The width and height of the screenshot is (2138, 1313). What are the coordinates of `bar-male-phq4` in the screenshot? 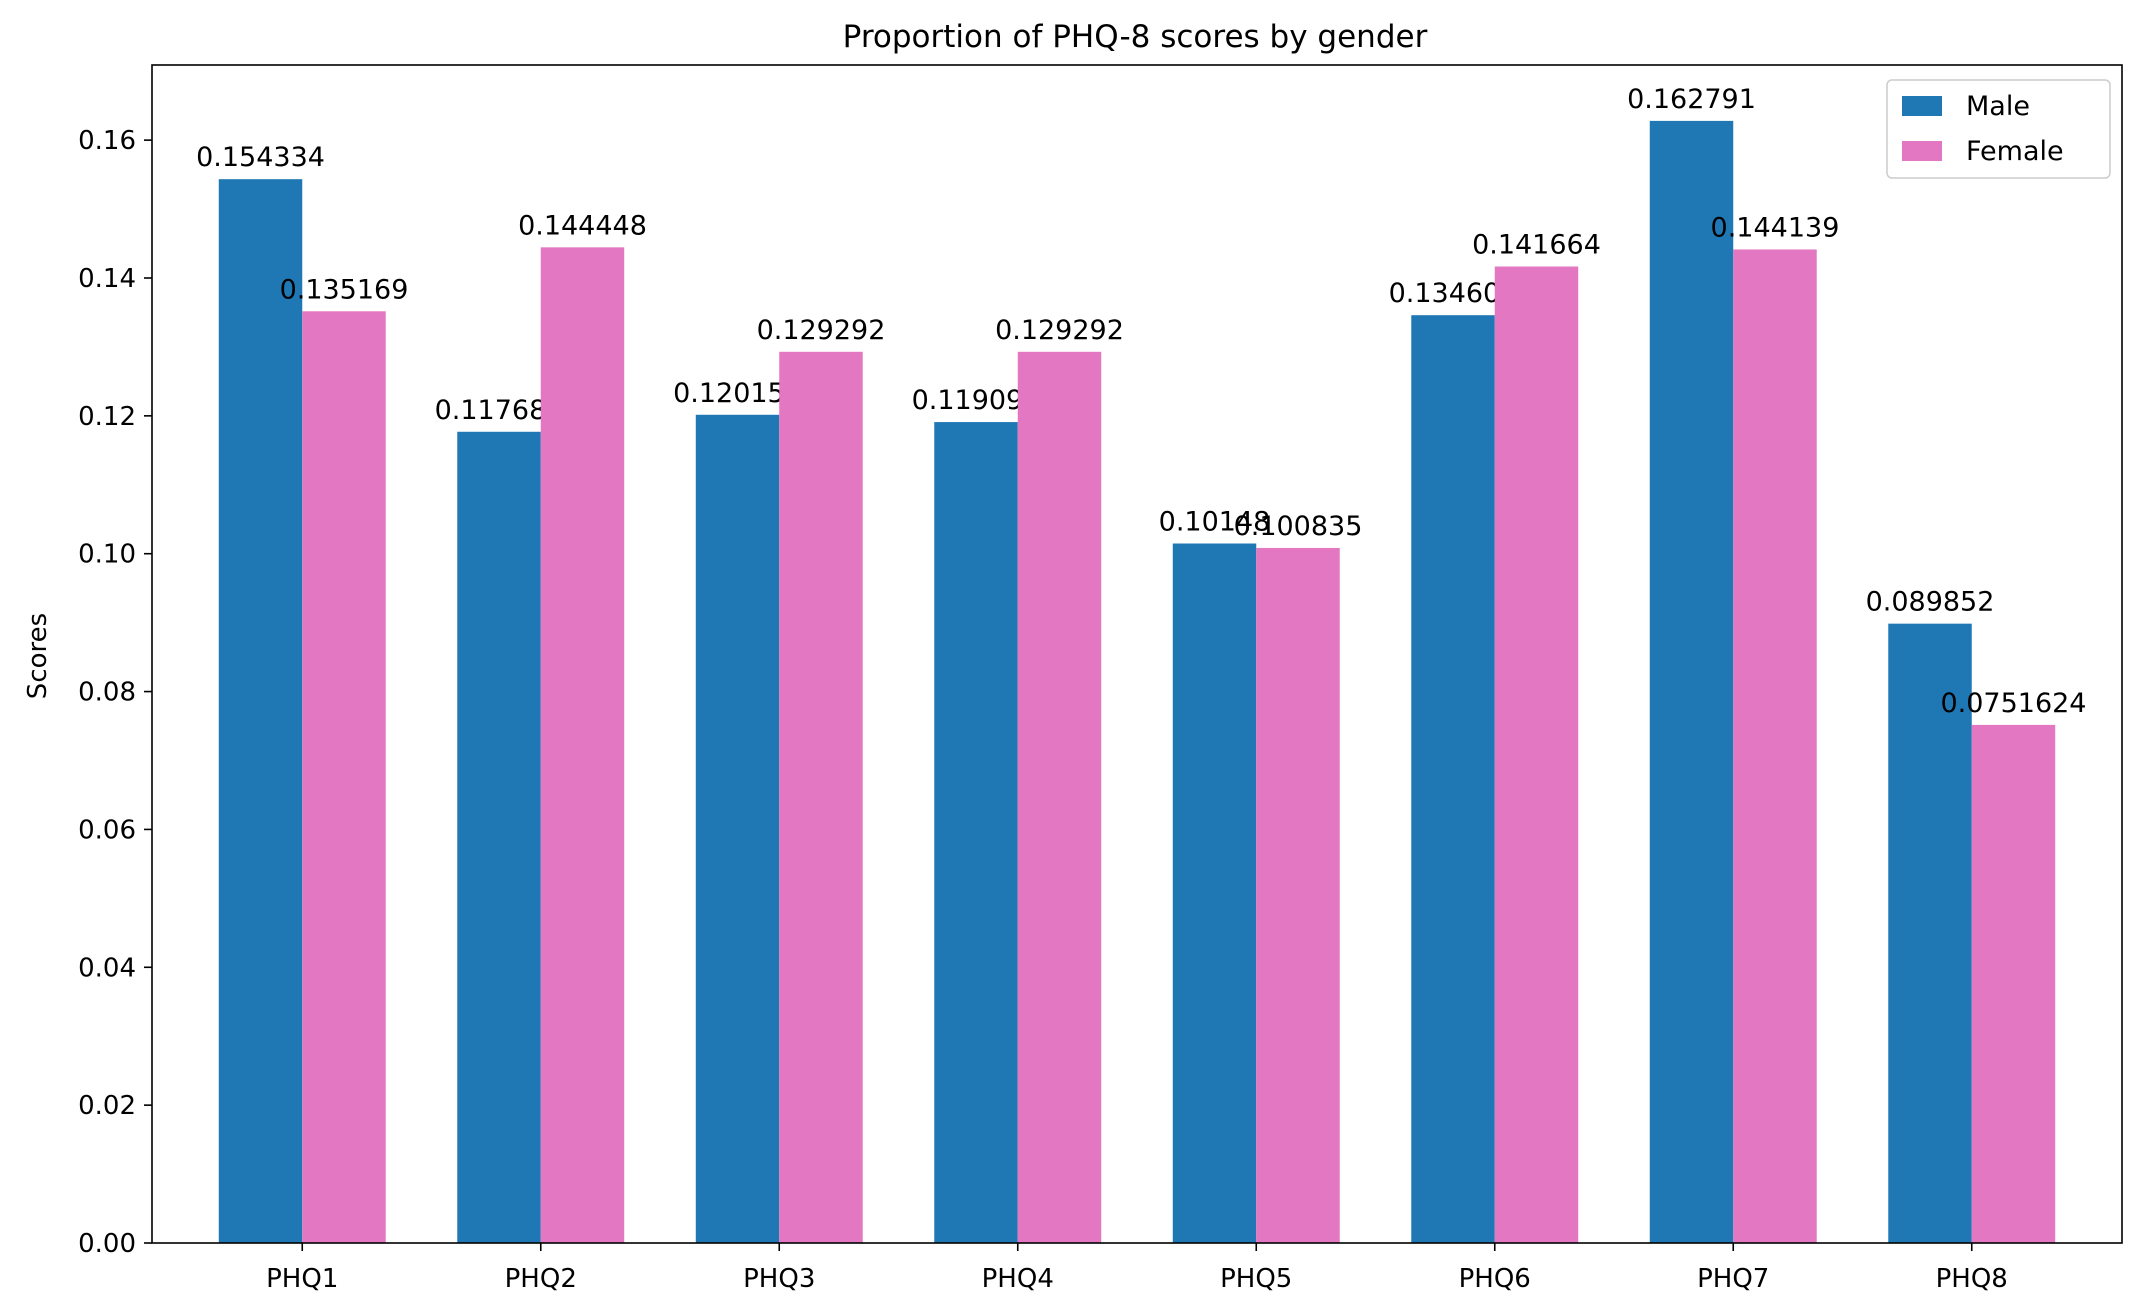 It's located at (976, 832).